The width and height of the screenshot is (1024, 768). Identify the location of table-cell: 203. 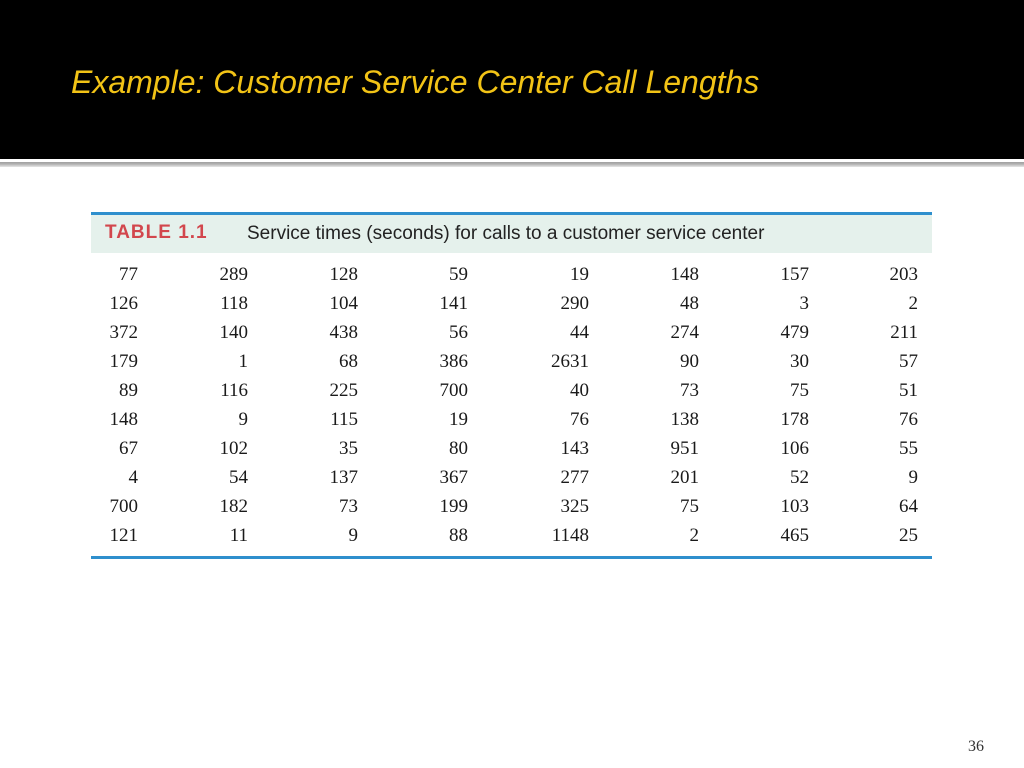
(904, 274).